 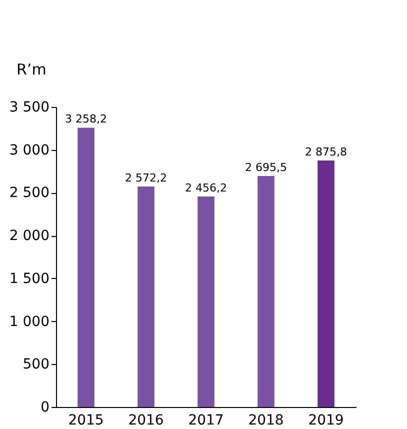 I want to click on y-tick-label: 1 500, so click(x=29, y=278).